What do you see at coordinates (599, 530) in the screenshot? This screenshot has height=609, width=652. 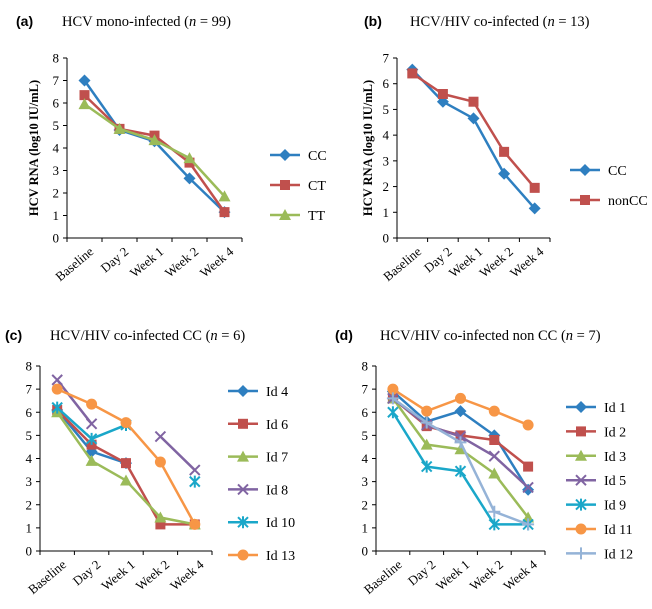 I see `legend-item: Id 11` at bounding box center [599, 530].